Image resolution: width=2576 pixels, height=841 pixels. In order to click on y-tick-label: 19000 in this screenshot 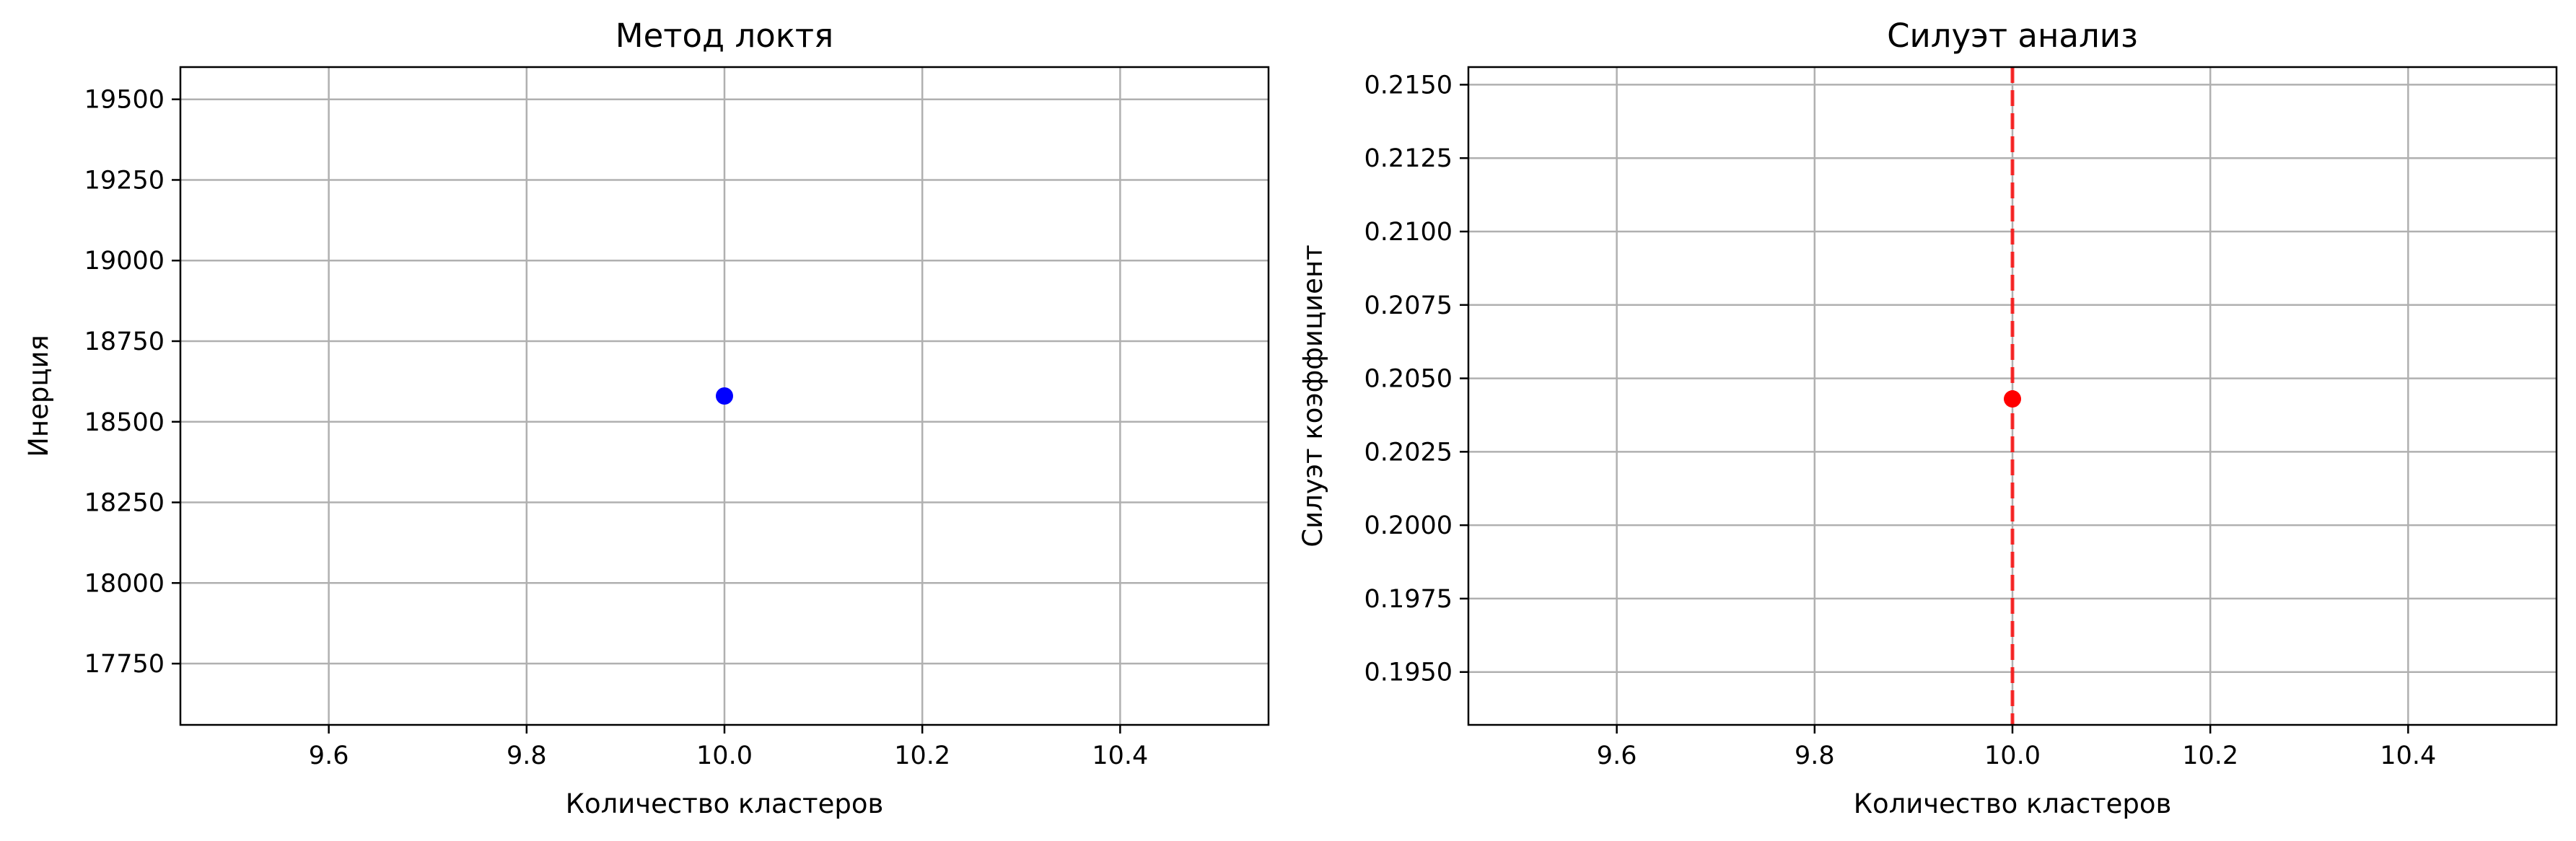, I will do `click(124, 261)`.